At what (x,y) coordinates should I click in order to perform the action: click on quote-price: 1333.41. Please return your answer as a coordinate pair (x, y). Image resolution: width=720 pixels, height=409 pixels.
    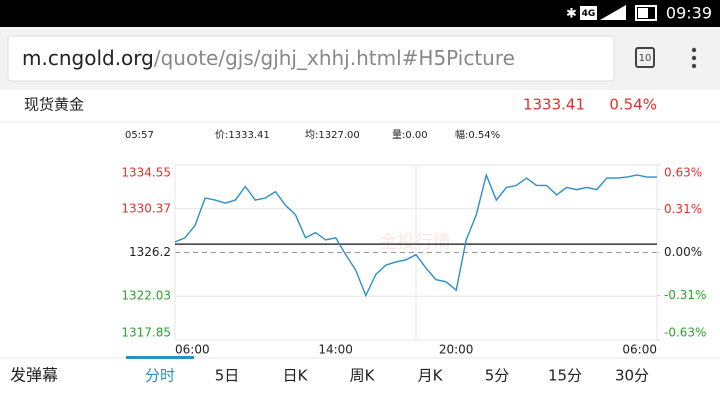
    Looking at the image, I should click on (554, 105).